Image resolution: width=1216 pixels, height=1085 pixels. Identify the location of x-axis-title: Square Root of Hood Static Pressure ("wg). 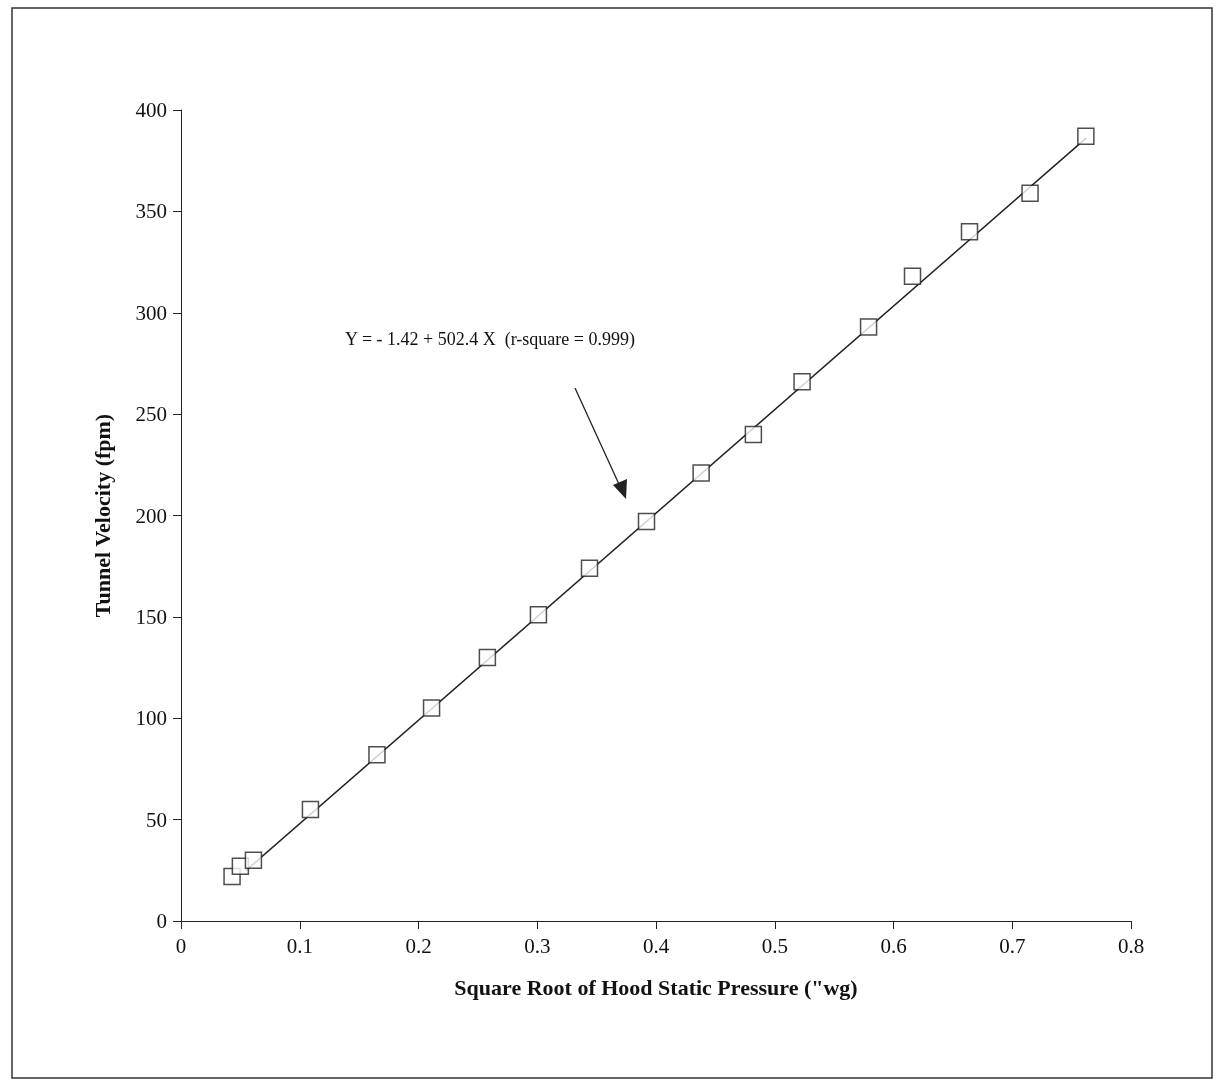
(656, 987).